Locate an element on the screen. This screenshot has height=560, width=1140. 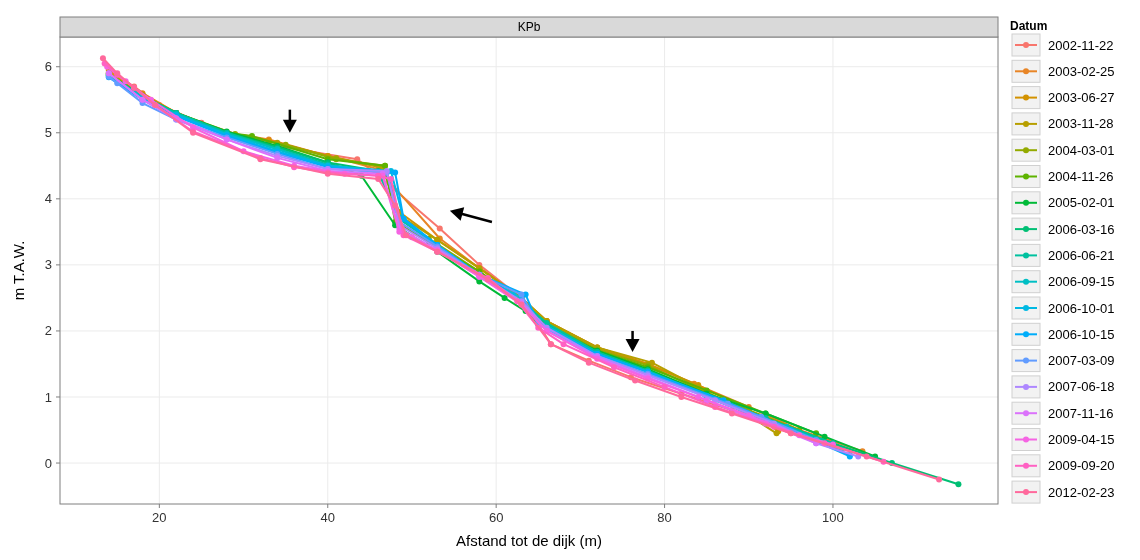
y-tick-label: 6 is located at coordinates (48, 67).